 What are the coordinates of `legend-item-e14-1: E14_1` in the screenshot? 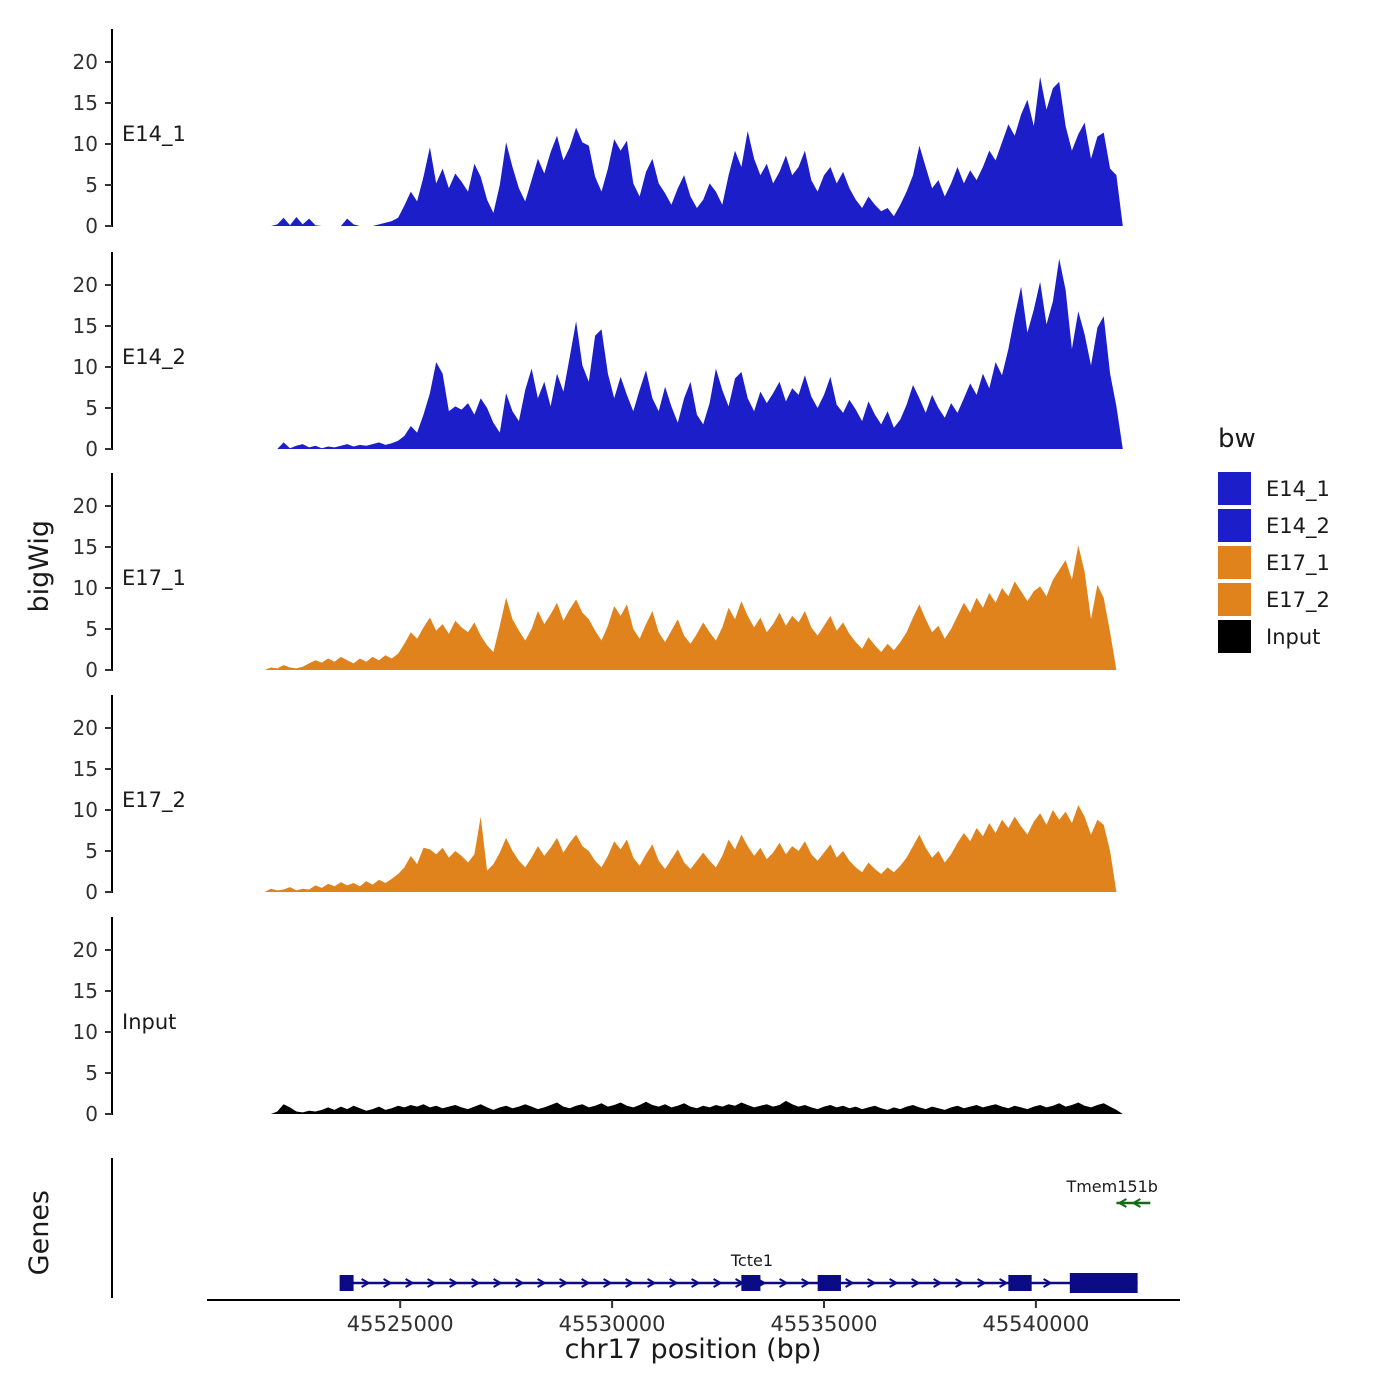 It's located at (1274, 488).